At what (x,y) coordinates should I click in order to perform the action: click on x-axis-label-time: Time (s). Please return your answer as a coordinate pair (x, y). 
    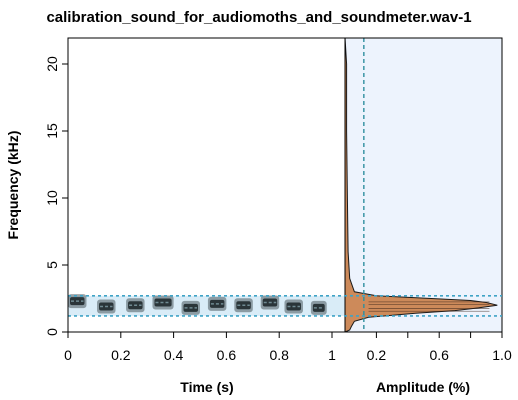
    Looking at the image, I should click on (206, 387).